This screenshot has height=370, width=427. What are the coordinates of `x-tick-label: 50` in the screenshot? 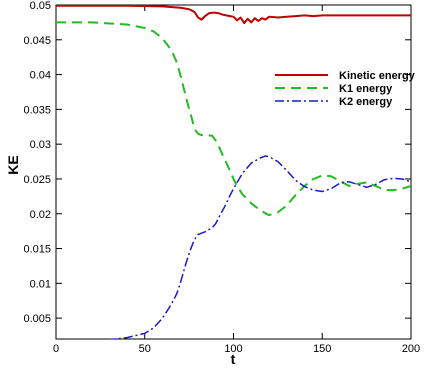 It's located at (145, 349).